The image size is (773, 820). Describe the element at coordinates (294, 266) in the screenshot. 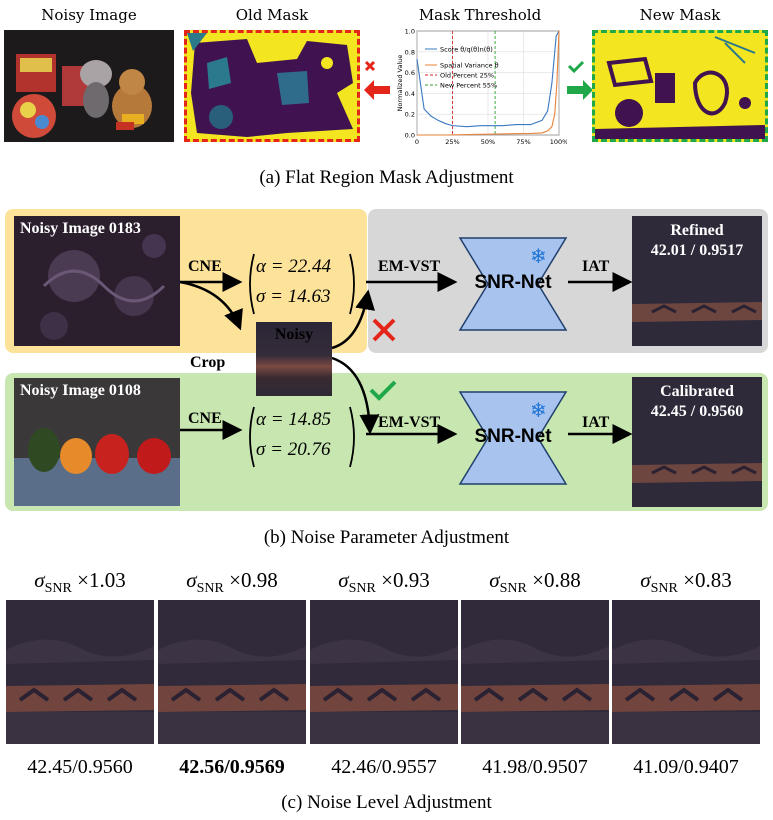

I see `alpha-top: α = 22.44` at that location.